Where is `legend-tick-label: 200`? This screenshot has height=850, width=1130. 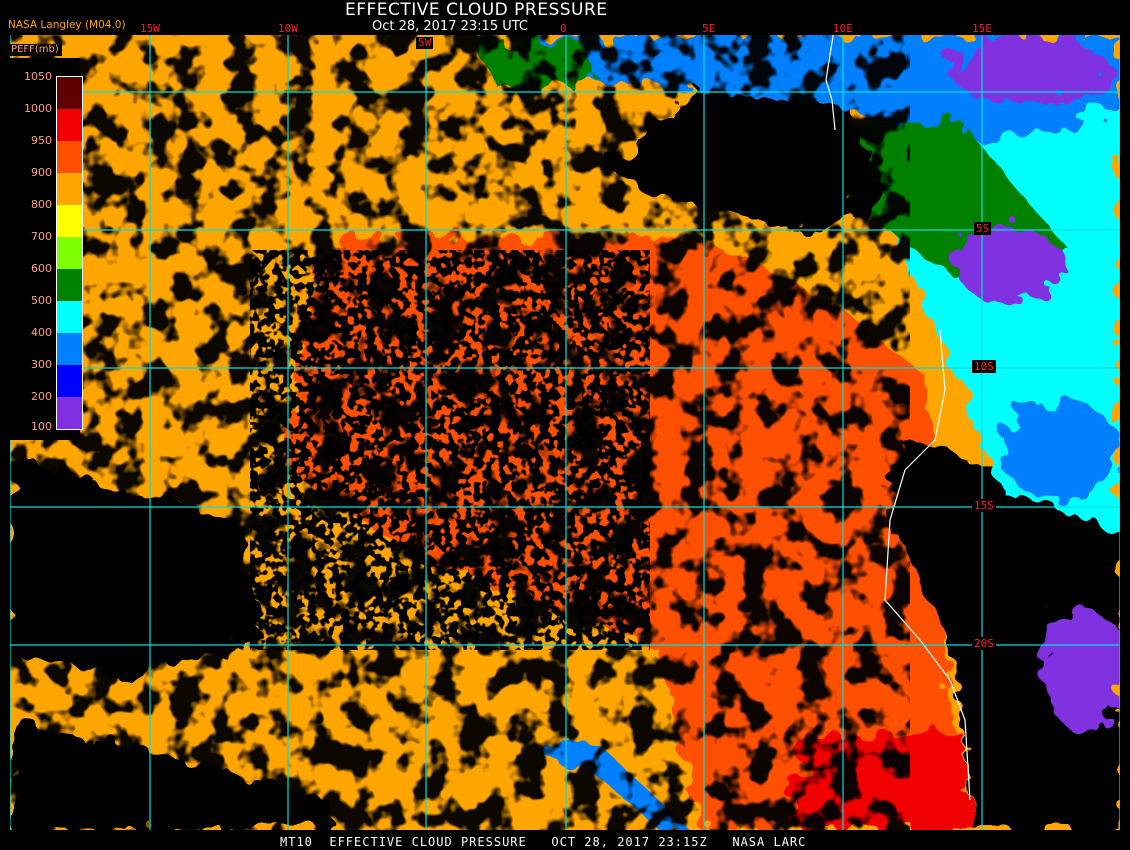 legend-tick-label: 200 is located at coordinates (41, 396).